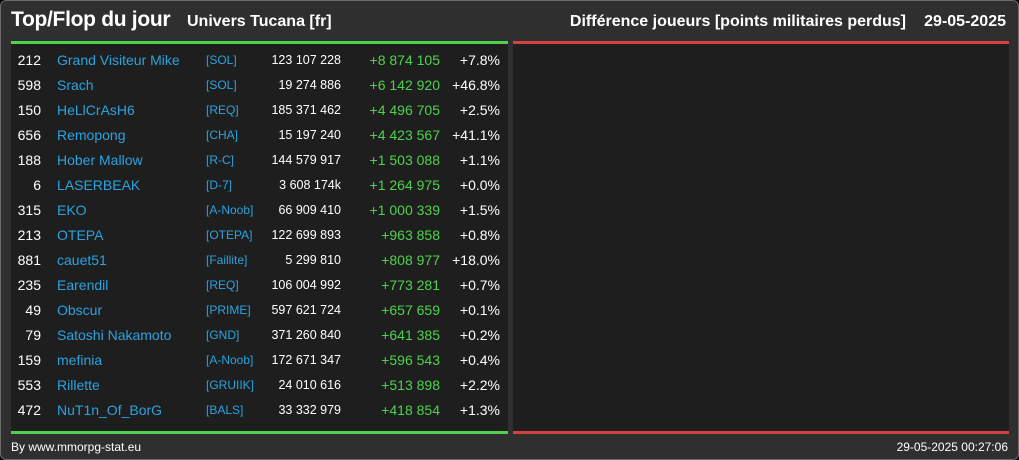 The image size is (1019, 460). Describe the element at coordinates (29, 285) in the screenshot. I see `player-rank: 235` at that location.